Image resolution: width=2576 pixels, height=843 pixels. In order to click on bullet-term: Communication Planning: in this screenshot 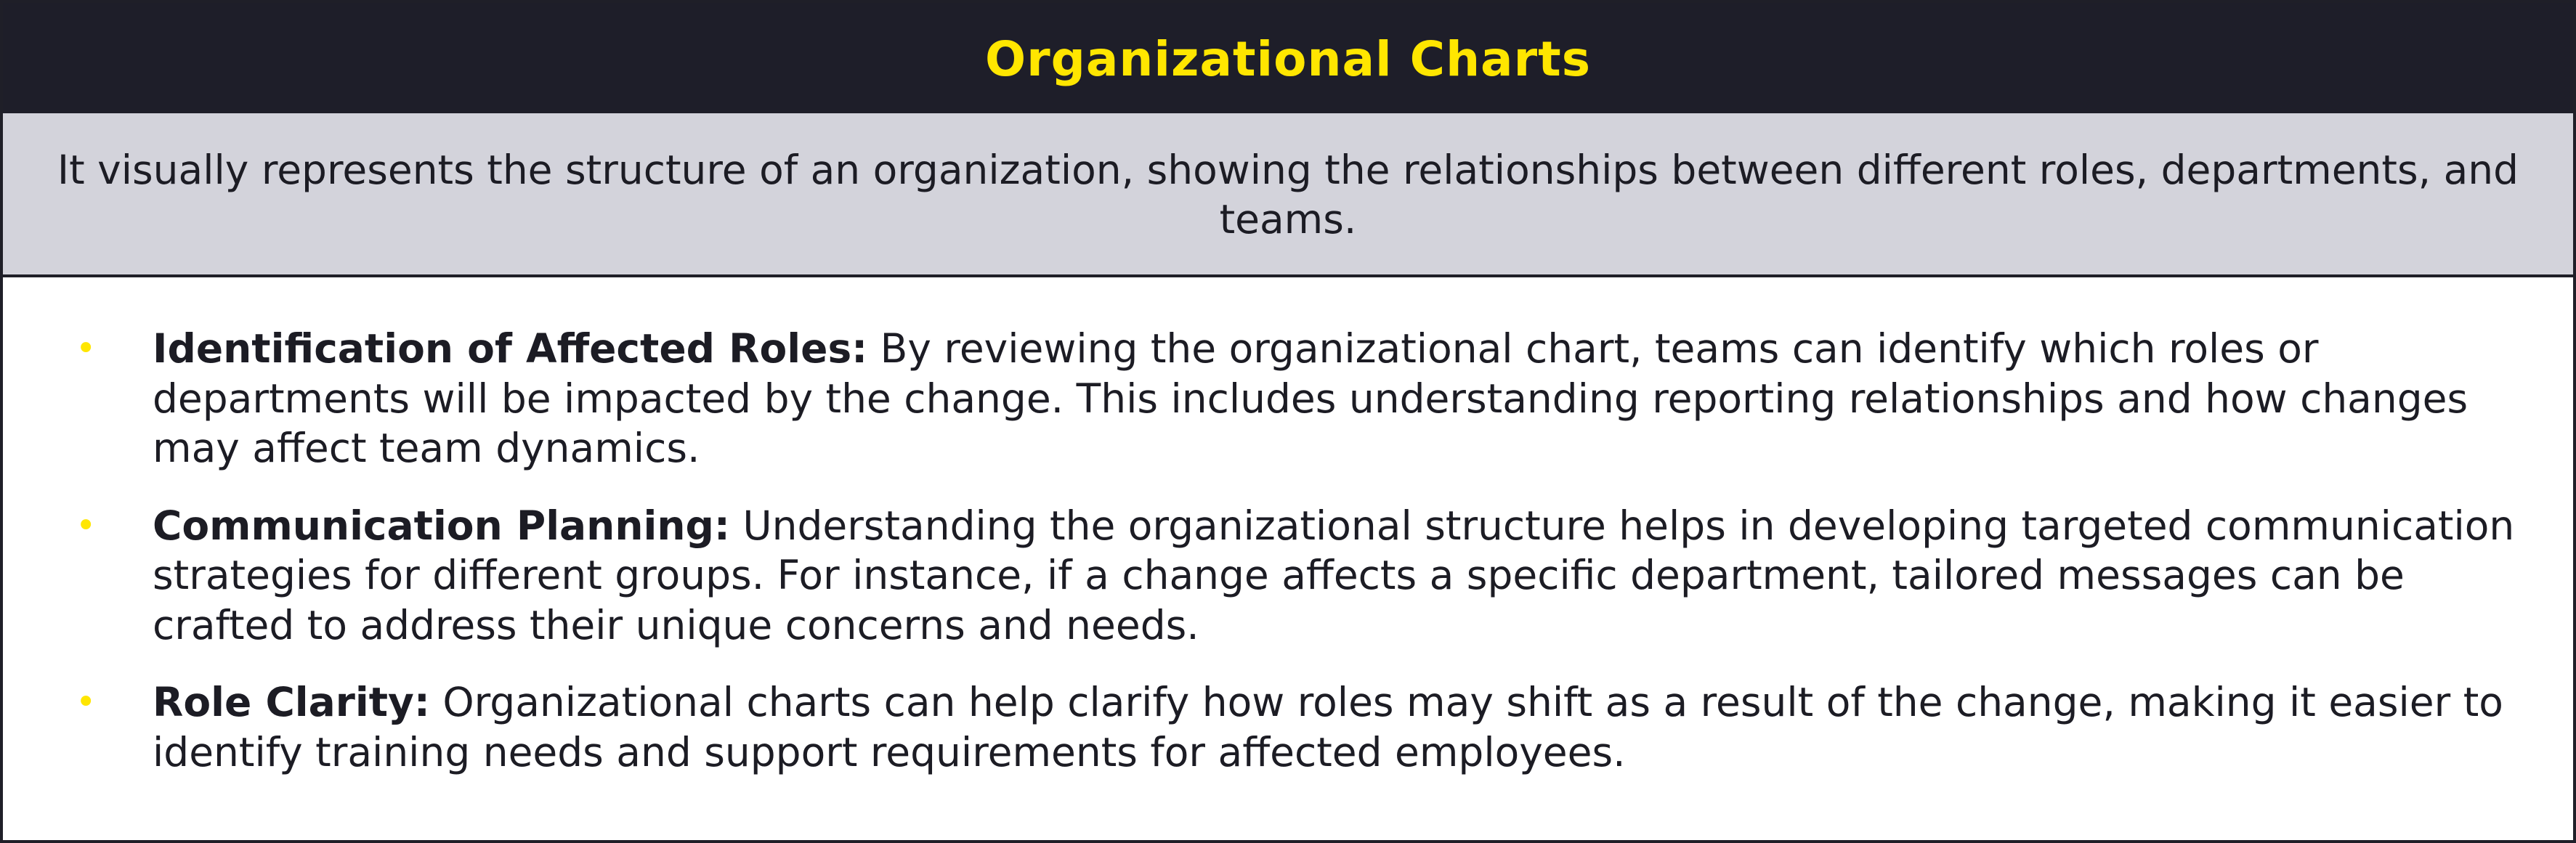, I will do `click(441, 525)`.